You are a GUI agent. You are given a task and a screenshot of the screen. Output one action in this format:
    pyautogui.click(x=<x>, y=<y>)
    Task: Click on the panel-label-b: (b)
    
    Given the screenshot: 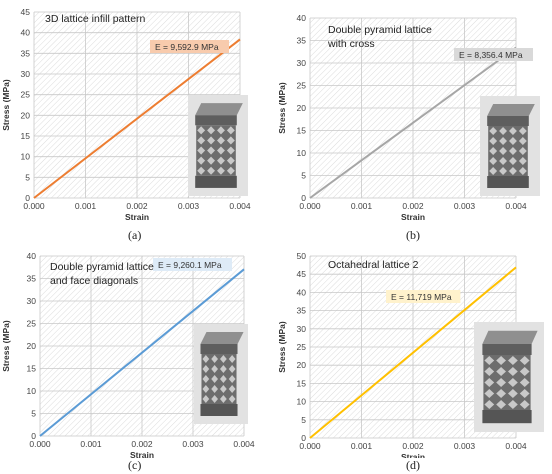 What is the action you would take?
    pyautogui.click(x=413, y=235)
    